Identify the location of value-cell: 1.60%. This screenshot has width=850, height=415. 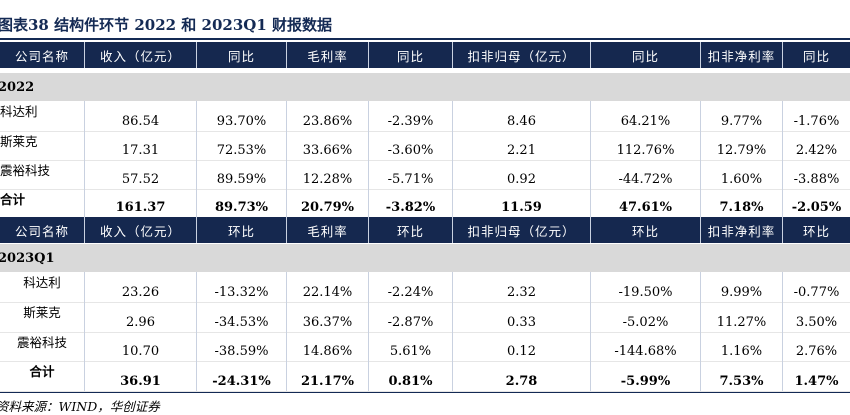
(742, 174).